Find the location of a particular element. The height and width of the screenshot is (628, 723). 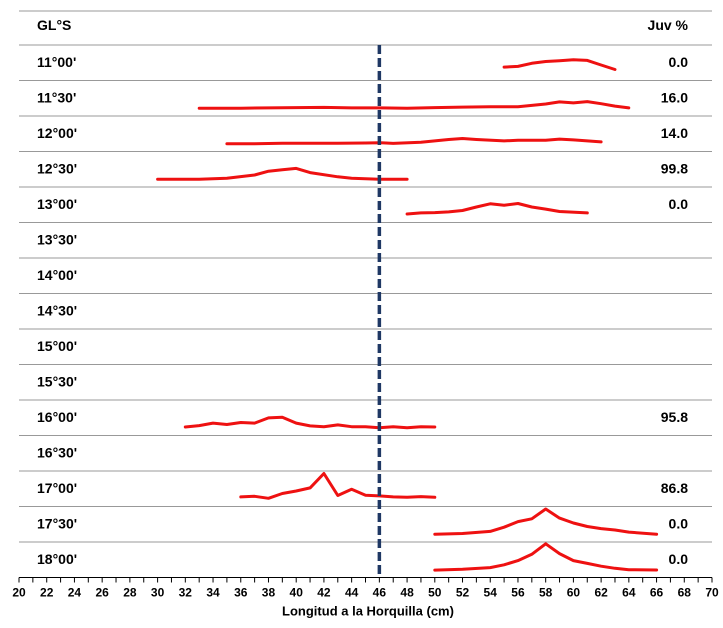

latitude-label: 14°00' is located at coordinates (57, 275).